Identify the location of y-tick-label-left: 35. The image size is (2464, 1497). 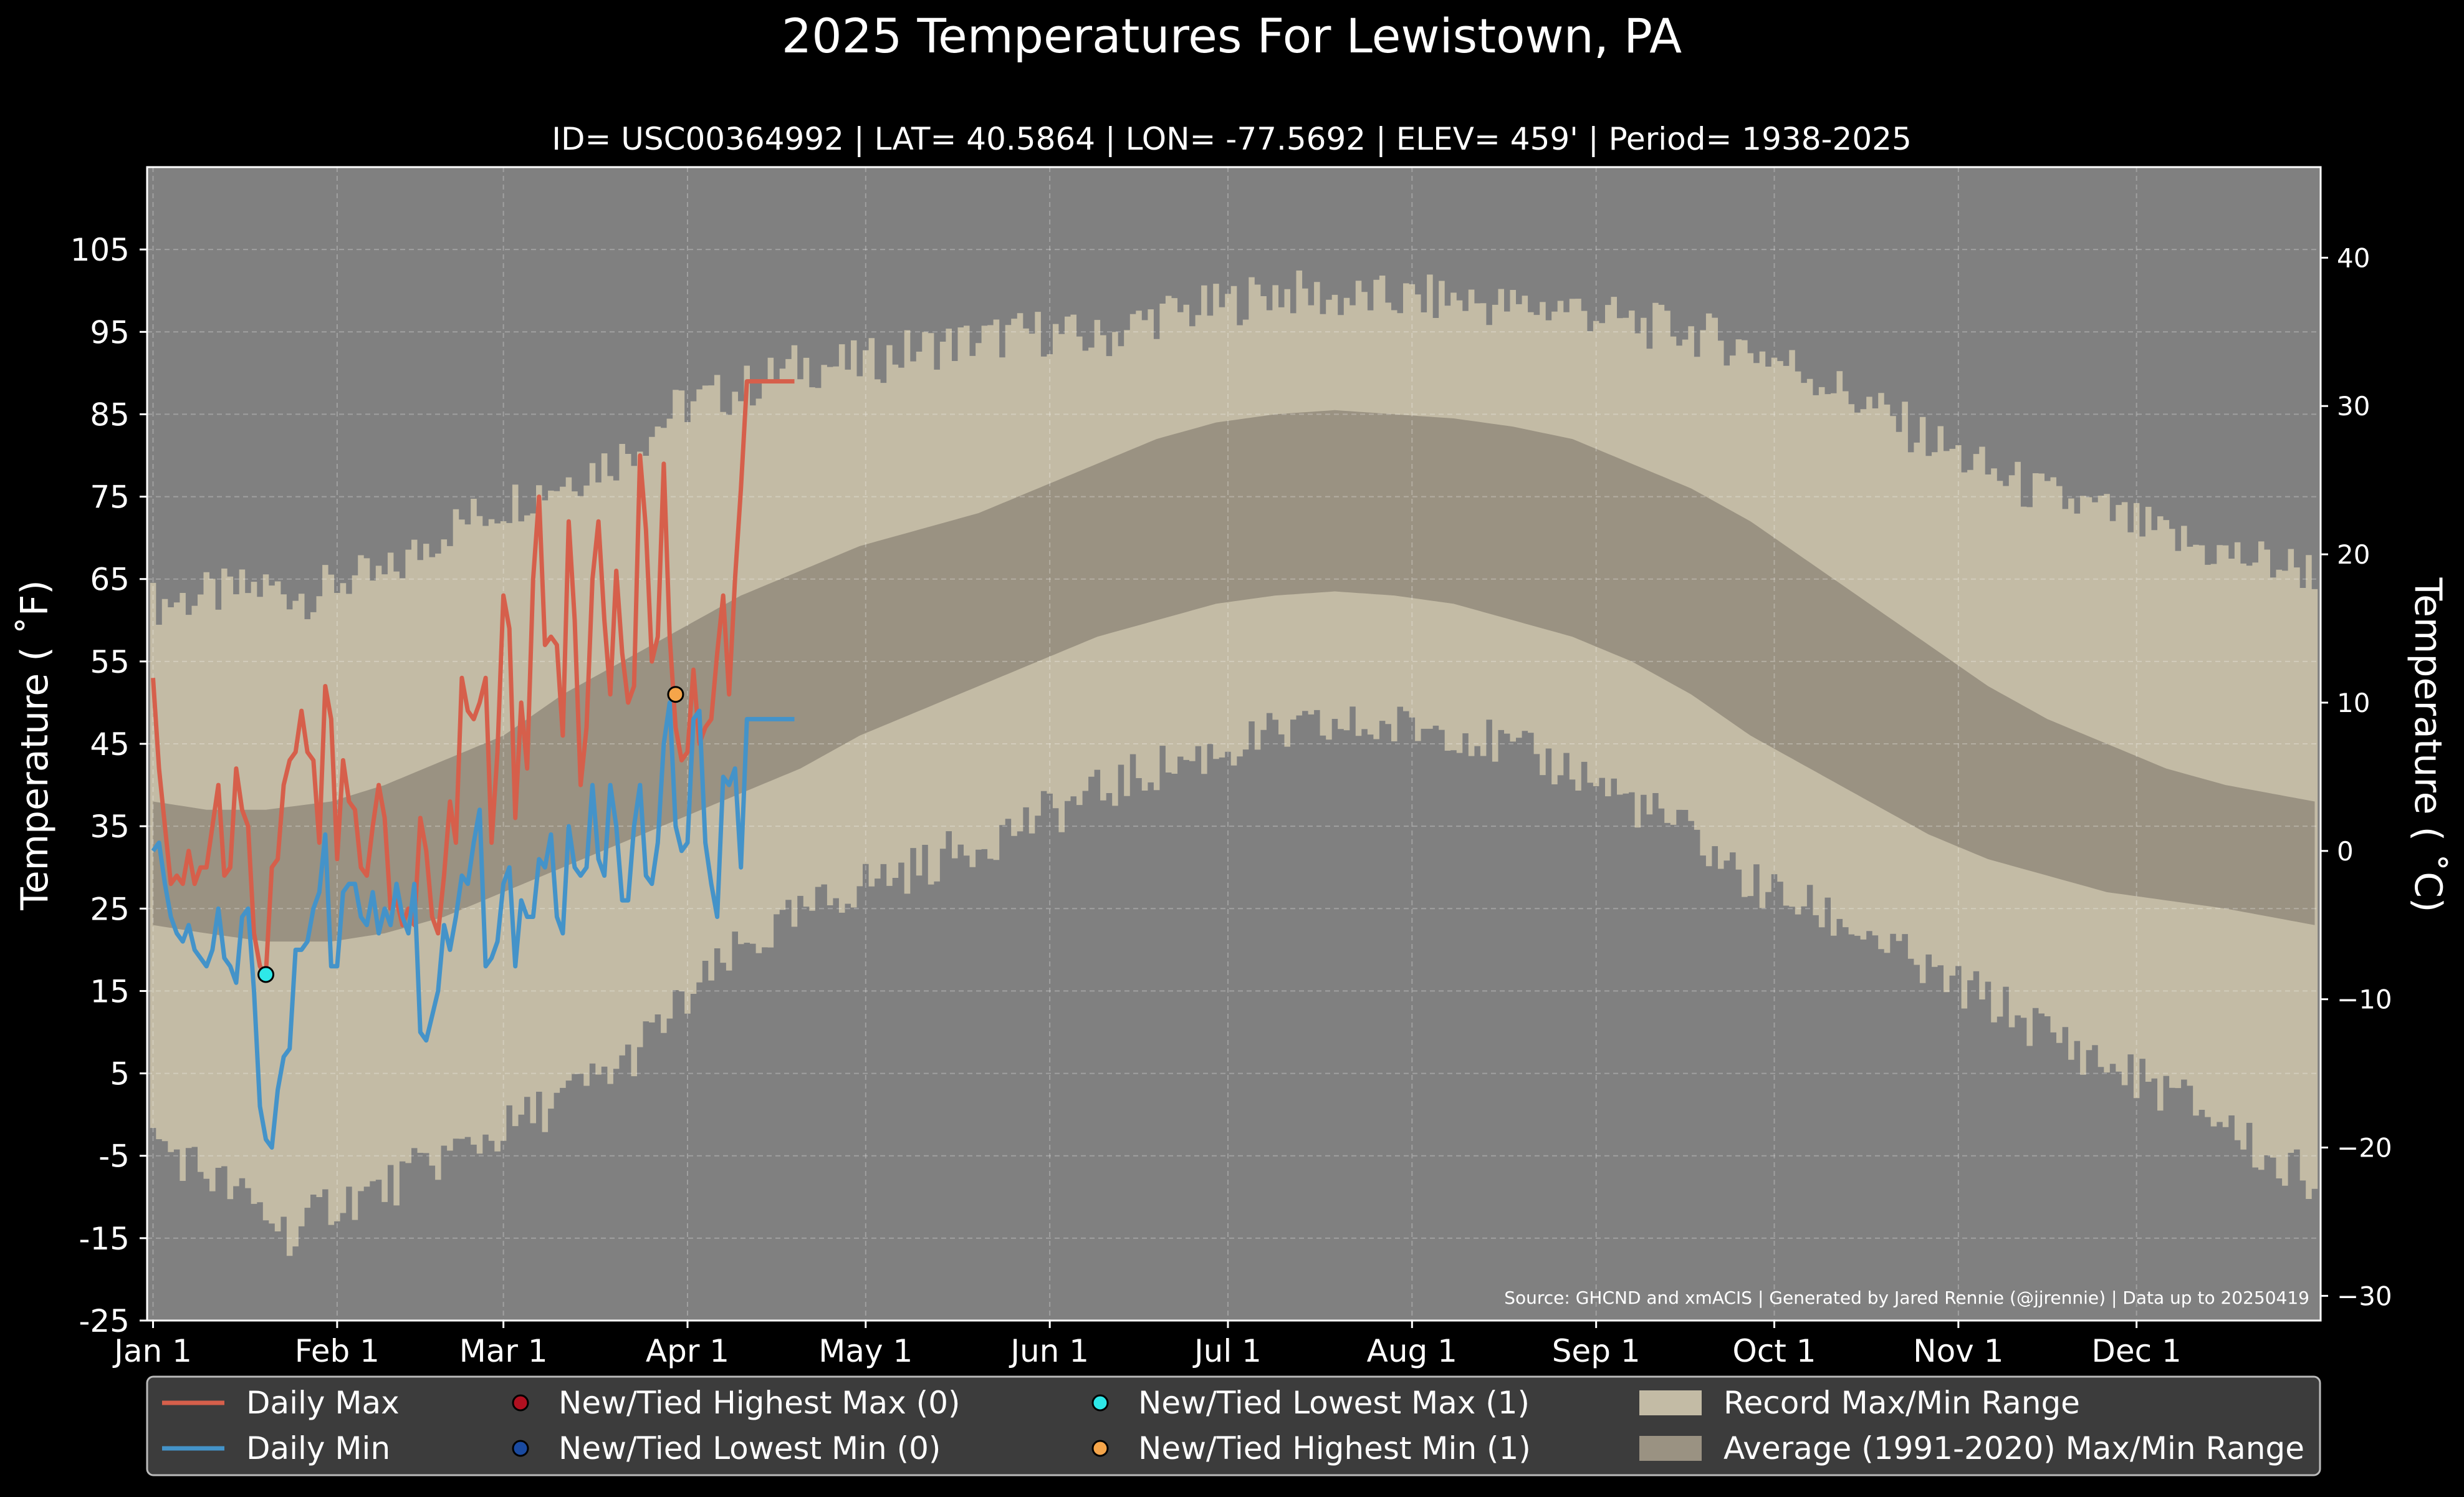
(110, 827).